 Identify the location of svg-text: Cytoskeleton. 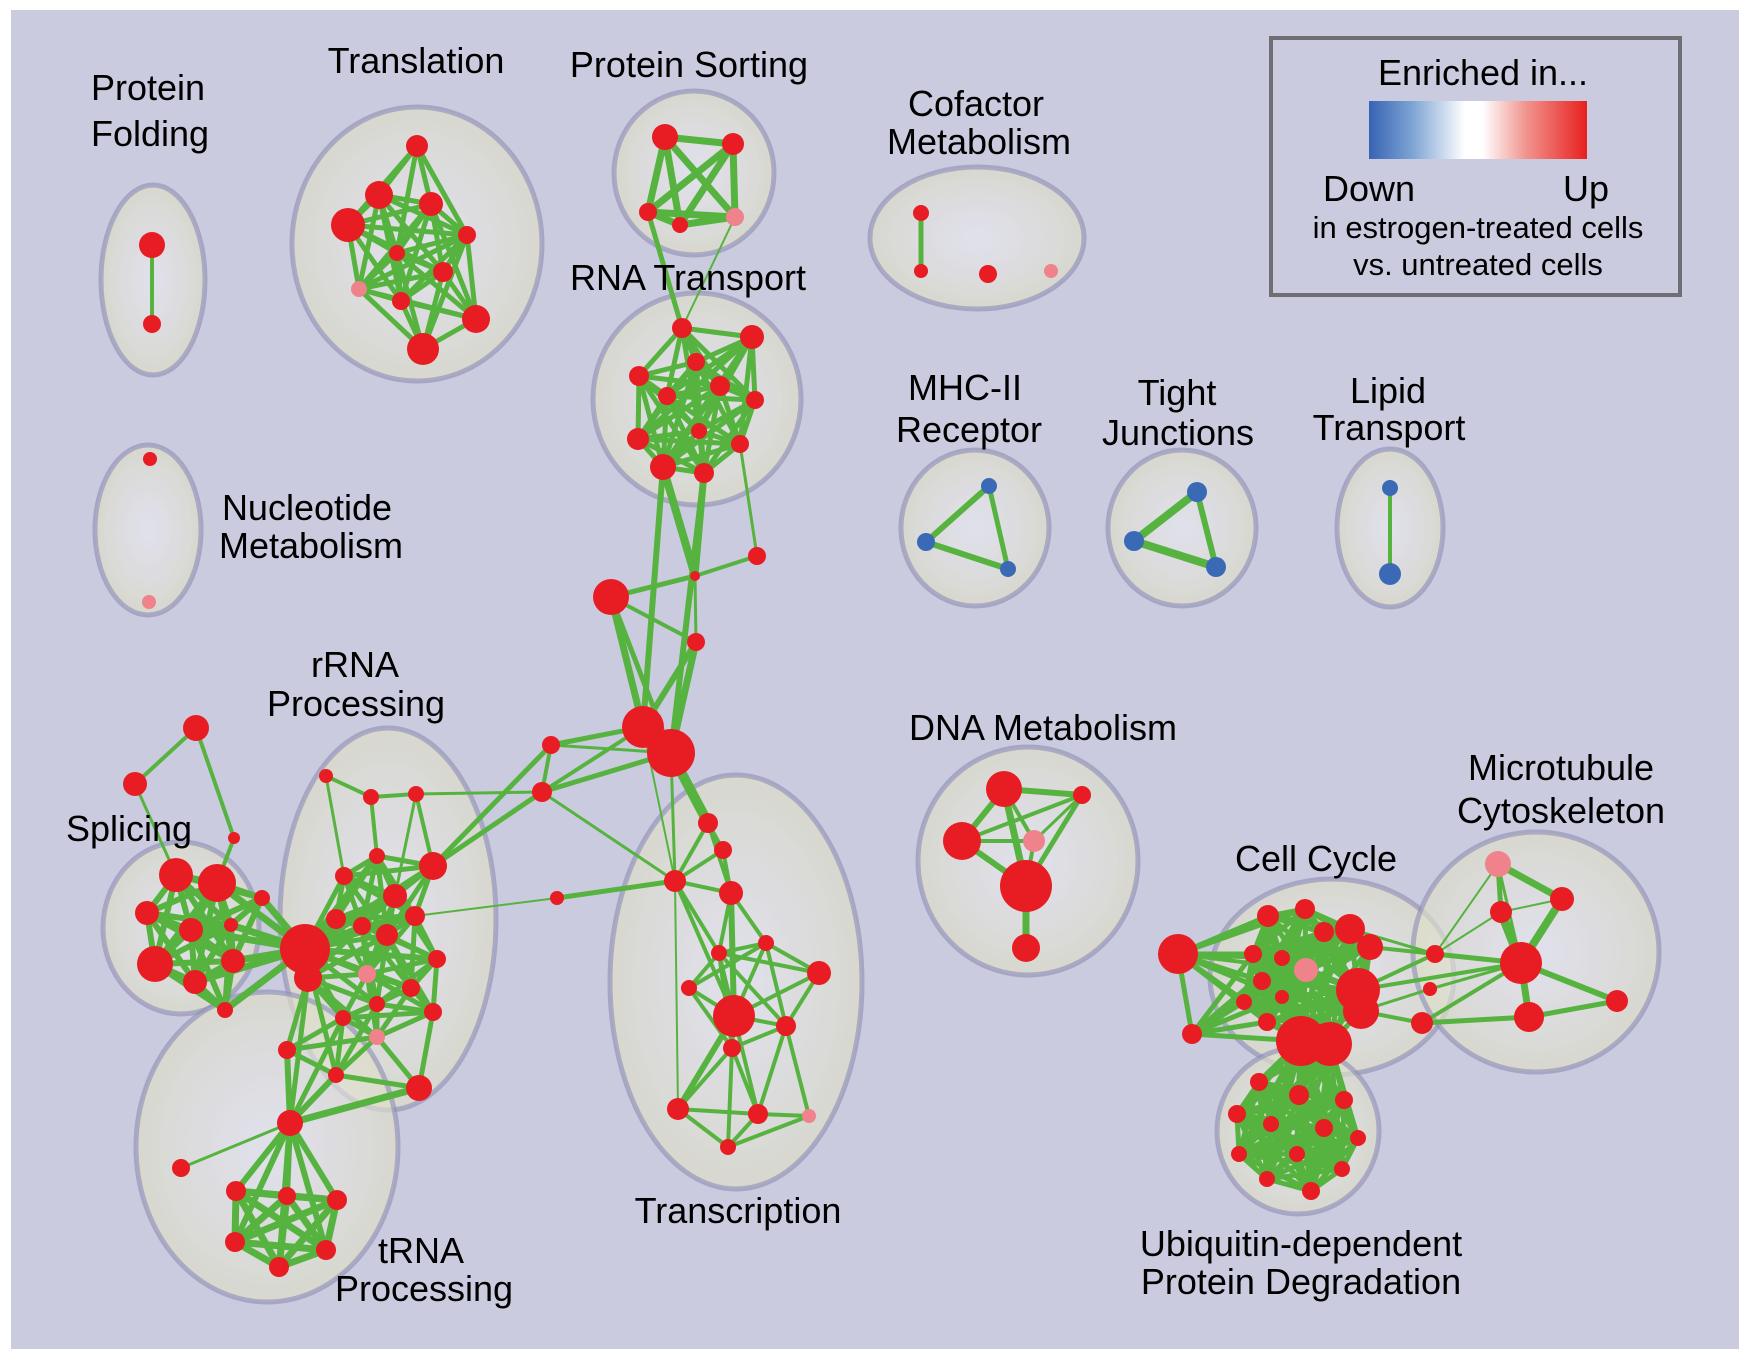
(1561, 810).